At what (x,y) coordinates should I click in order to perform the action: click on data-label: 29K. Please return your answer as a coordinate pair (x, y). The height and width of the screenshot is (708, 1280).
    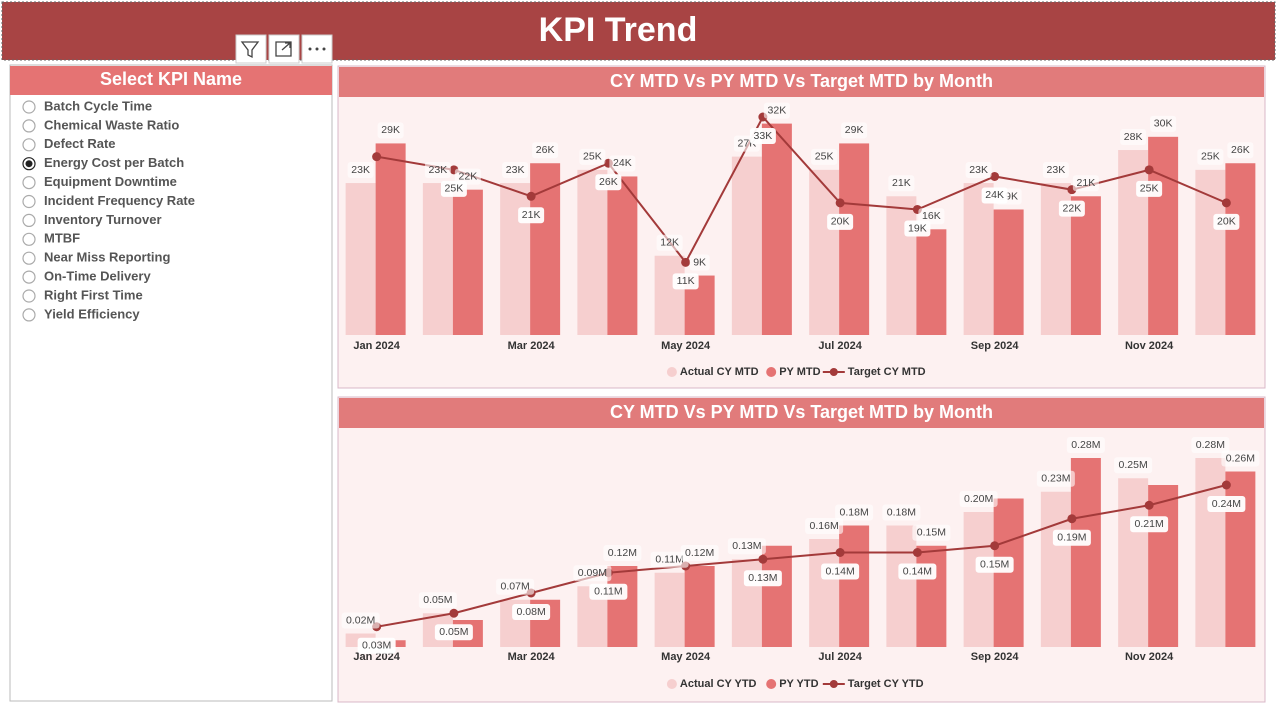
    Looking at the image, I should click on (854, 130).